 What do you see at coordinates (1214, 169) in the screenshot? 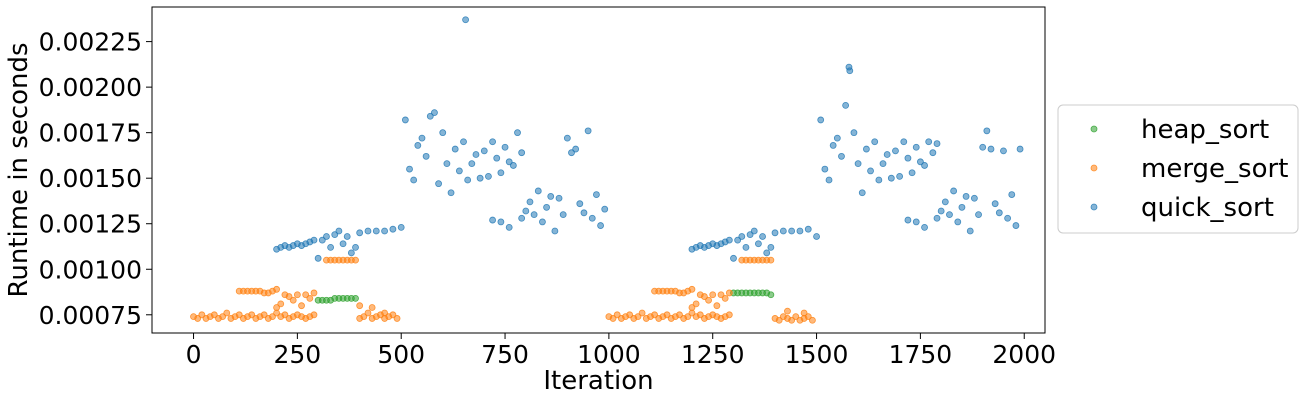
I see `legend-label: merge_sort` at bounding box center [1214, 169].